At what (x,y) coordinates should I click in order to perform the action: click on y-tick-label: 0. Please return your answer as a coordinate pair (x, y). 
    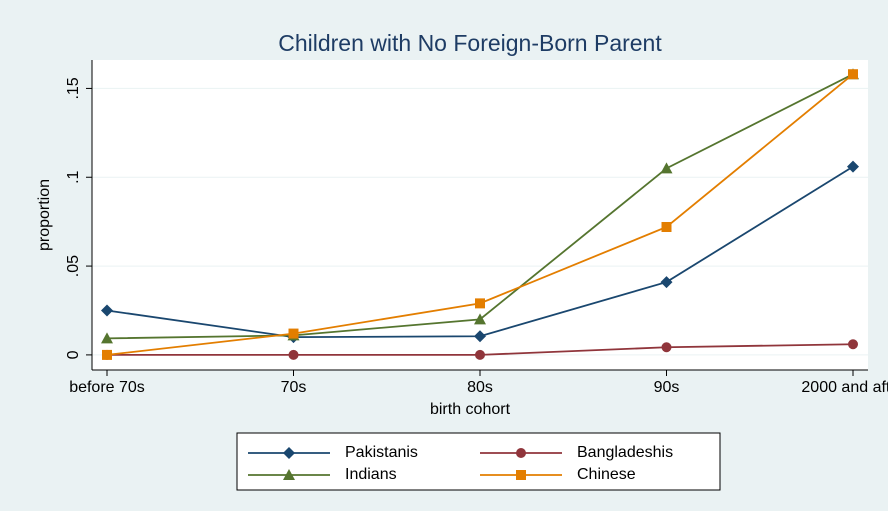
    Looking at the image, I should click on (73, 354).